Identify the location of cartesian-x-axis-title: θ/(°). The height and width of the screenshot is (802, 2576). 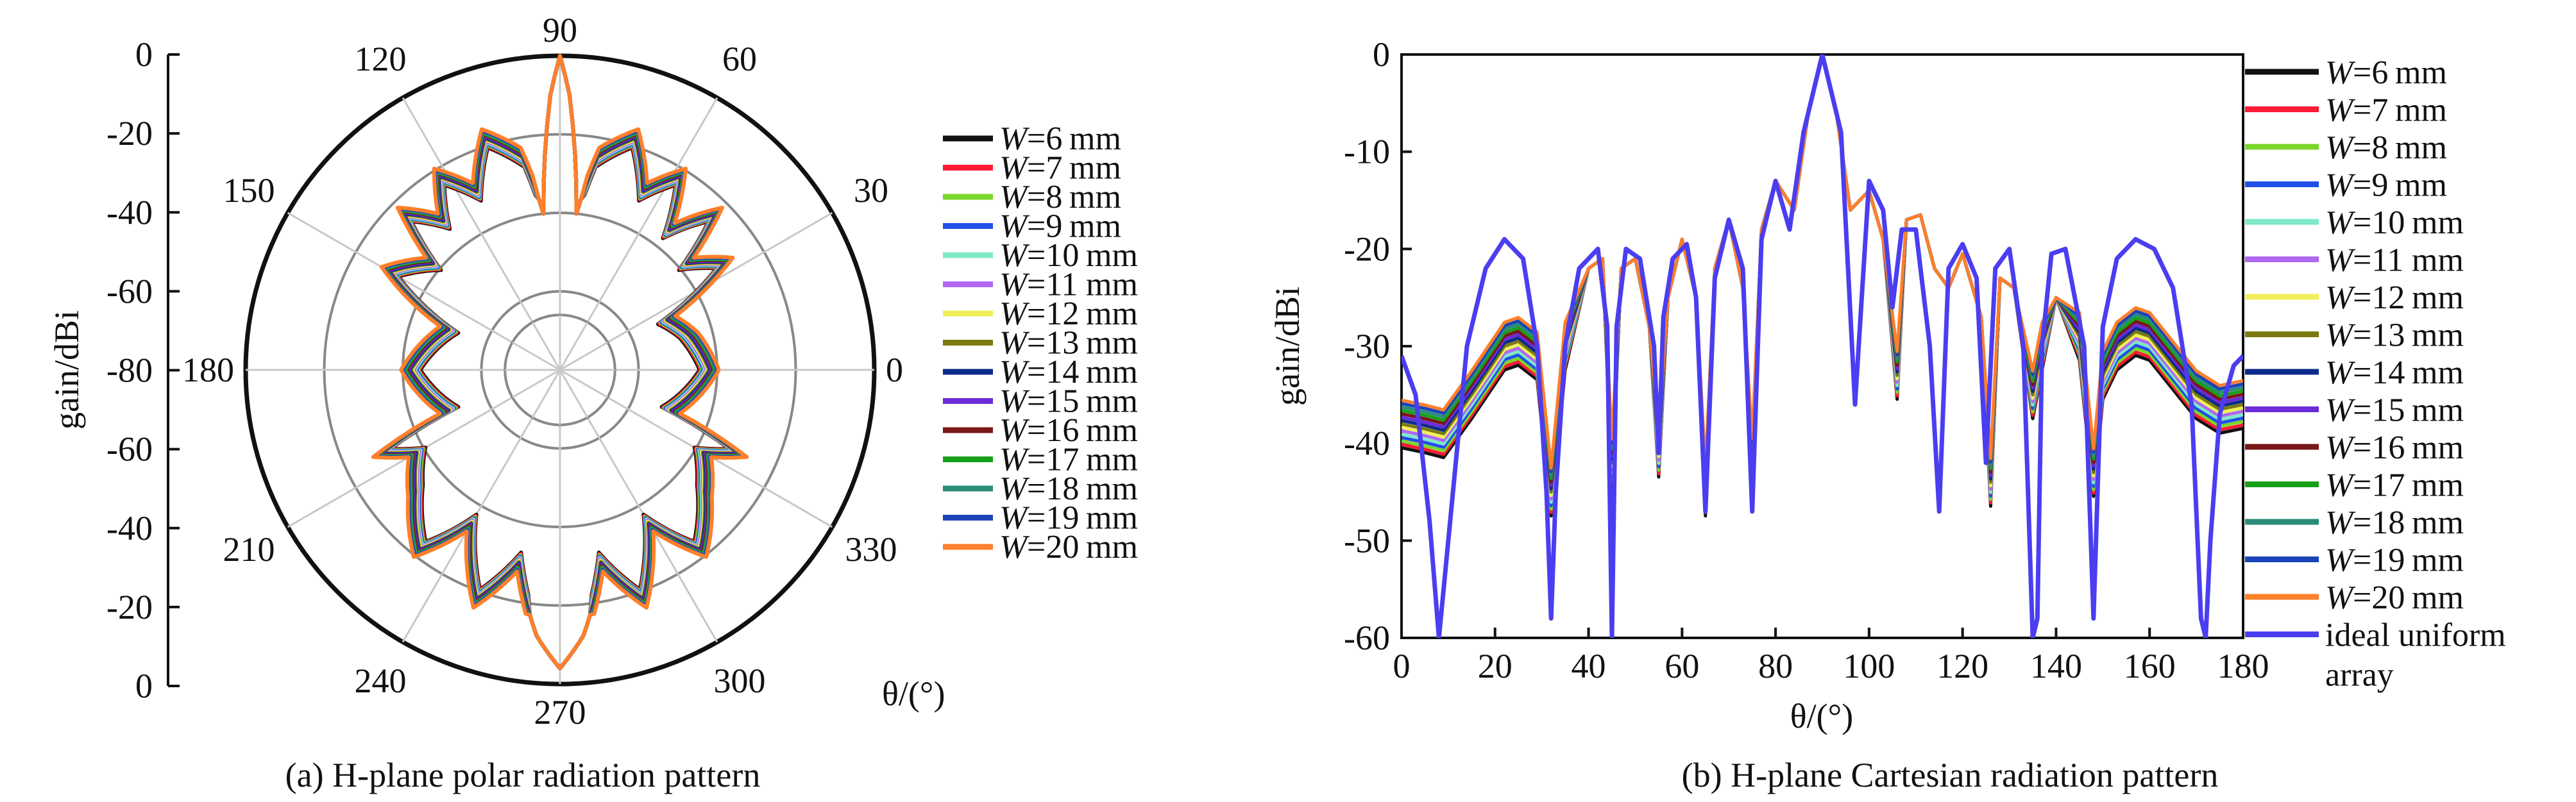
(1821, 716).